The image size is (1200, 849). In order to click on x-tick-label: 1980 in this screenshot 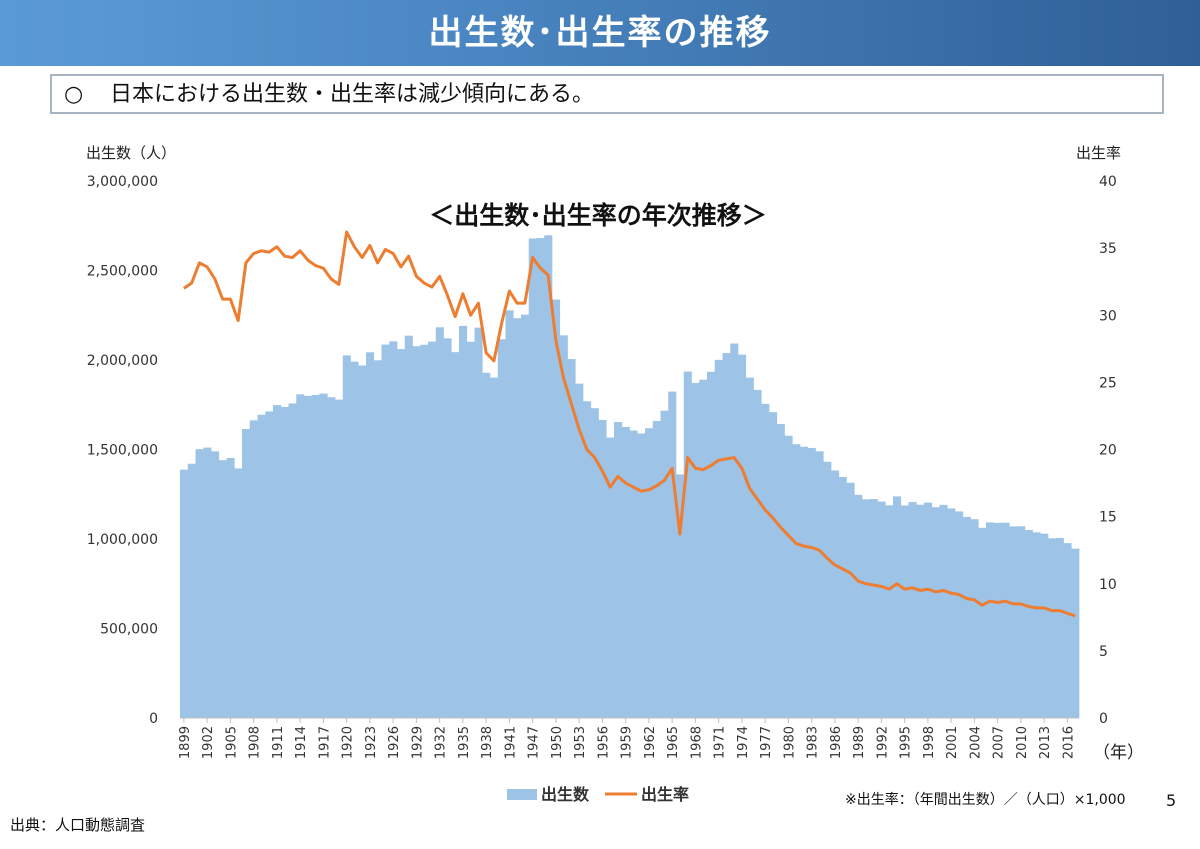, I will do `click(789, 742)`.